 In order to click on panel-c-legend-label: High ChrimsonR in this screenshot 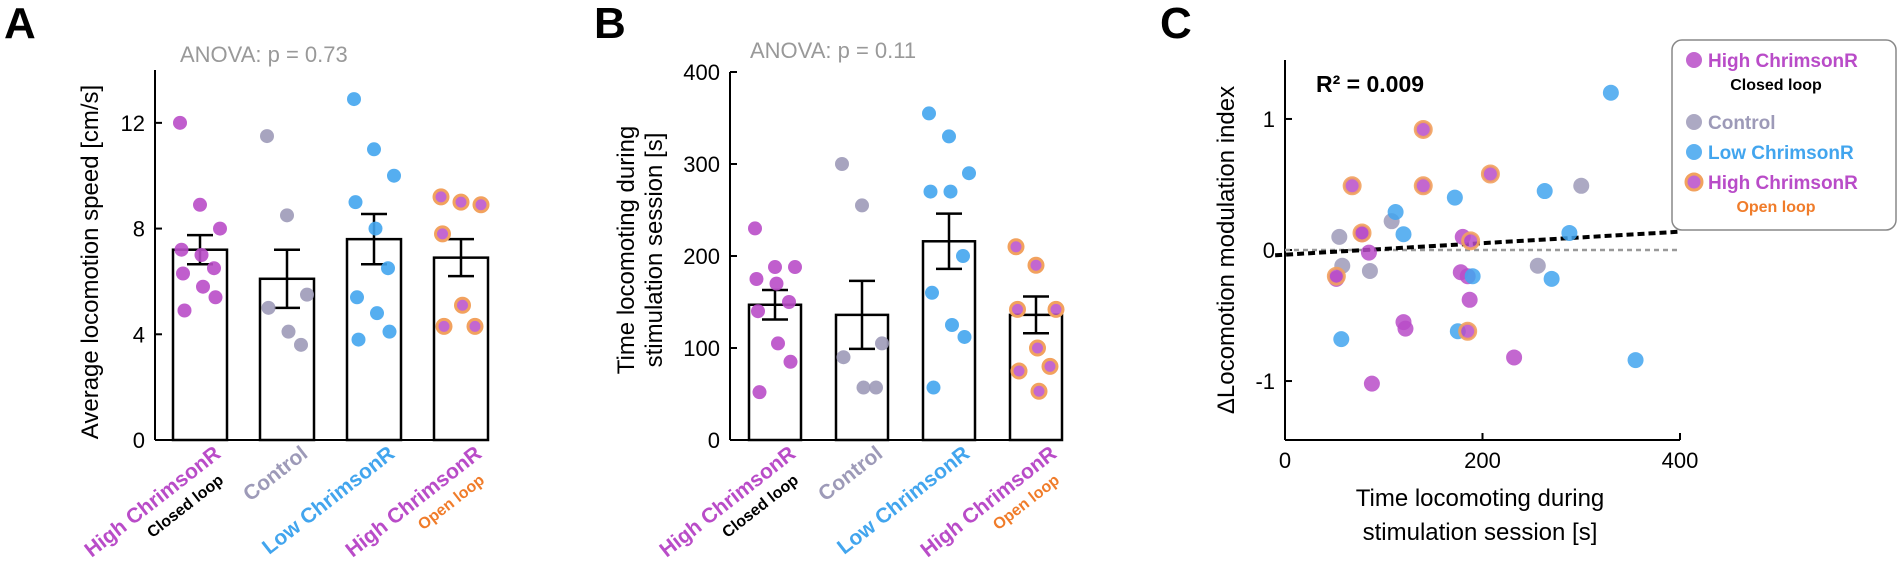, I will do `click(1783, 183)`.